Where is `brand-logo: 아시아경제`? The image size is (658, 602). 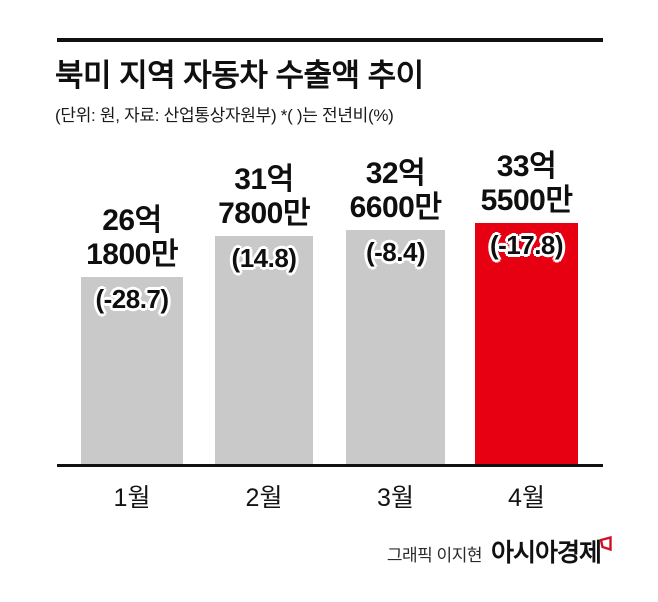 brand-logo: 아시아경제 is located at coordinates (552, 551).